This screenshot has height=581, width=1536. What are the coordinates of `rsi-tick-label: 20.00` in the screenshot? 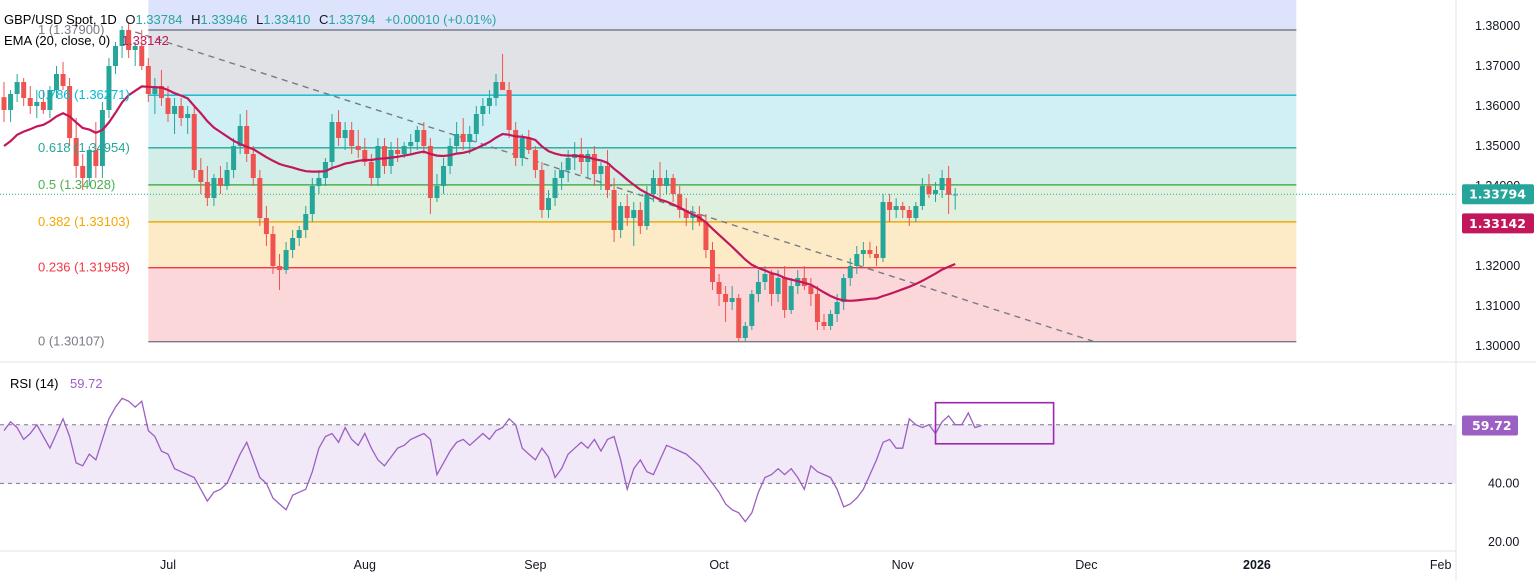 It's located at (1503, 542).